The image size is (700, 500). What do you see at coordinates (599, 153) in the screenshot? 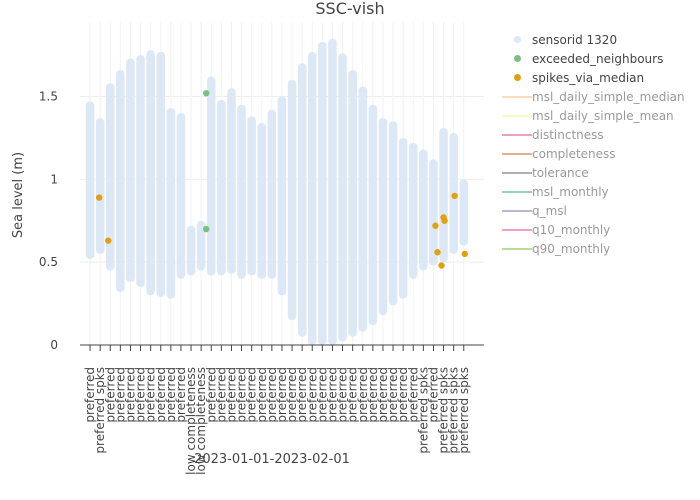
I see `legend-item-completeness: completeness` at bounding box center [599, 153].